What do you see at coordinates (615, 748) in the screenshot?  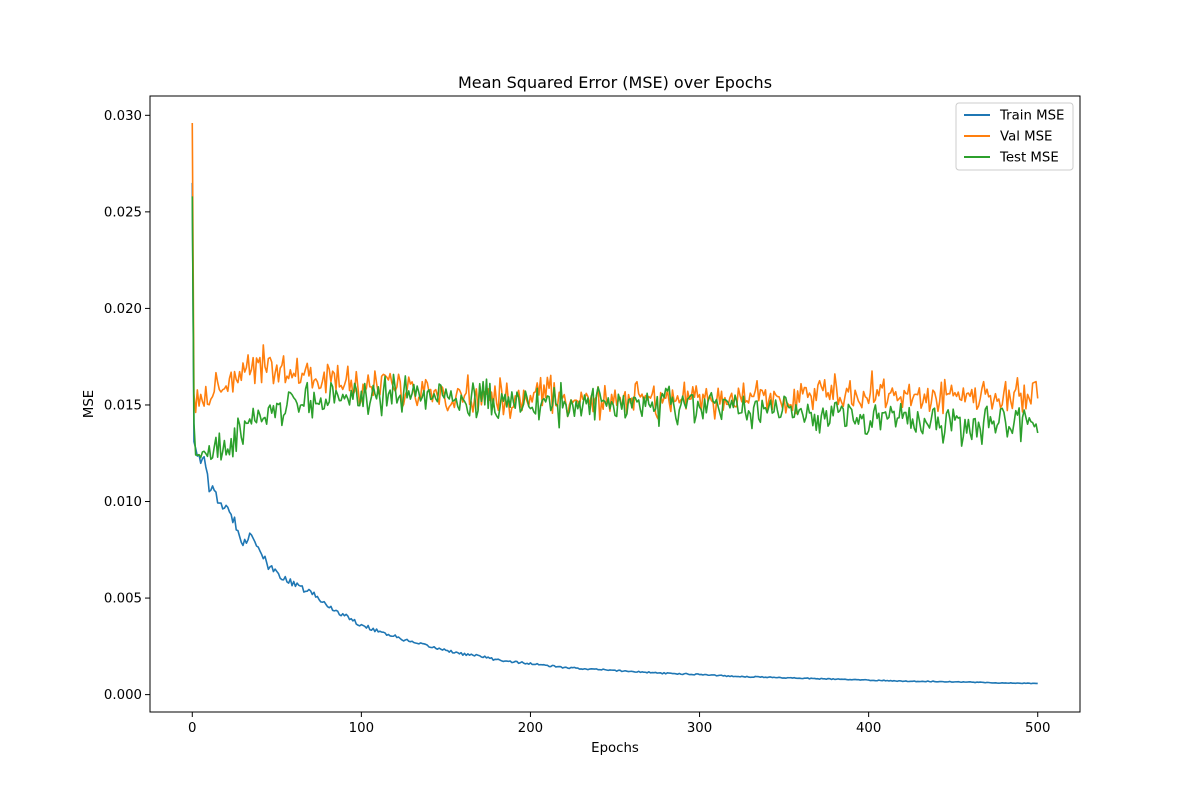 I see `x-axis-label: Epochs` at bounding box center [615, 748].